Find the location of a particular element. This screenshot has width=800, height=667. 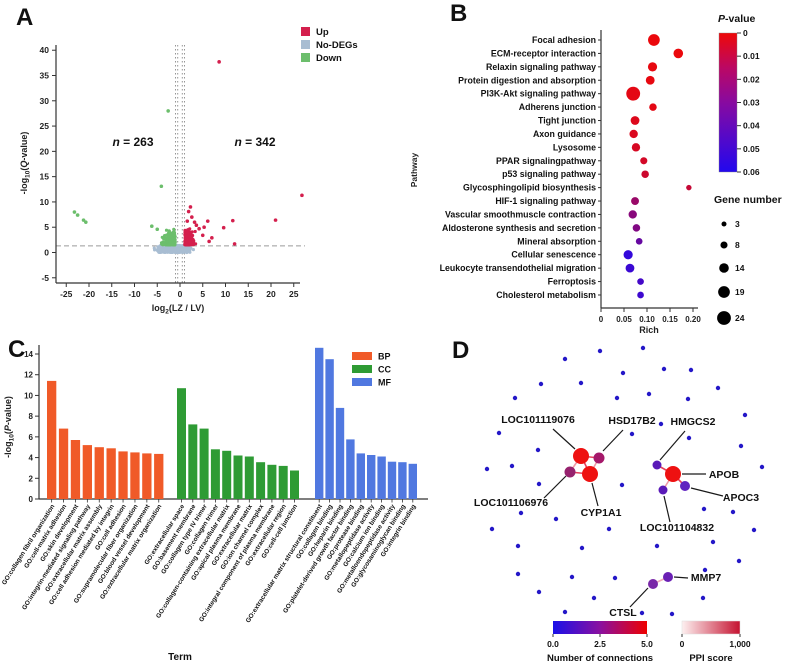

legend-label-Up: Up is located at coordinates (322, 32).